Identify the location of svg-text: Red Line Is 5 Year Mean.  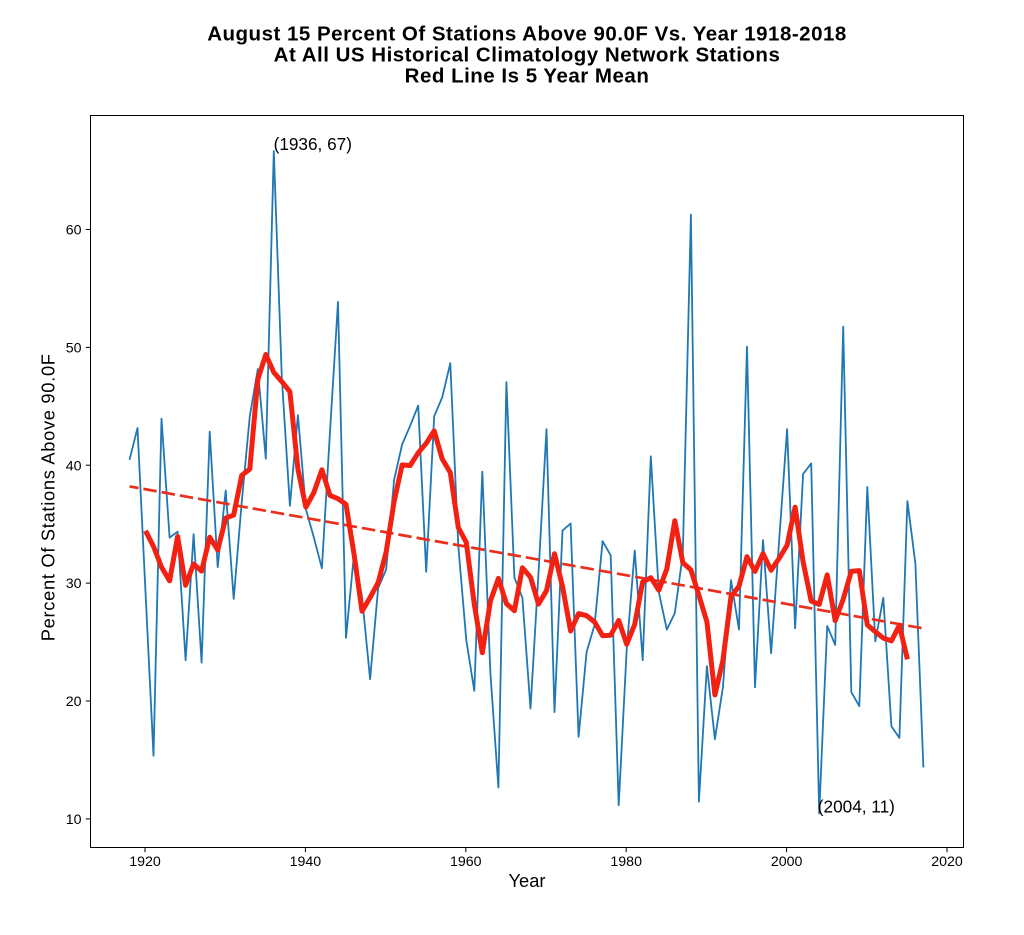
(527, 76).